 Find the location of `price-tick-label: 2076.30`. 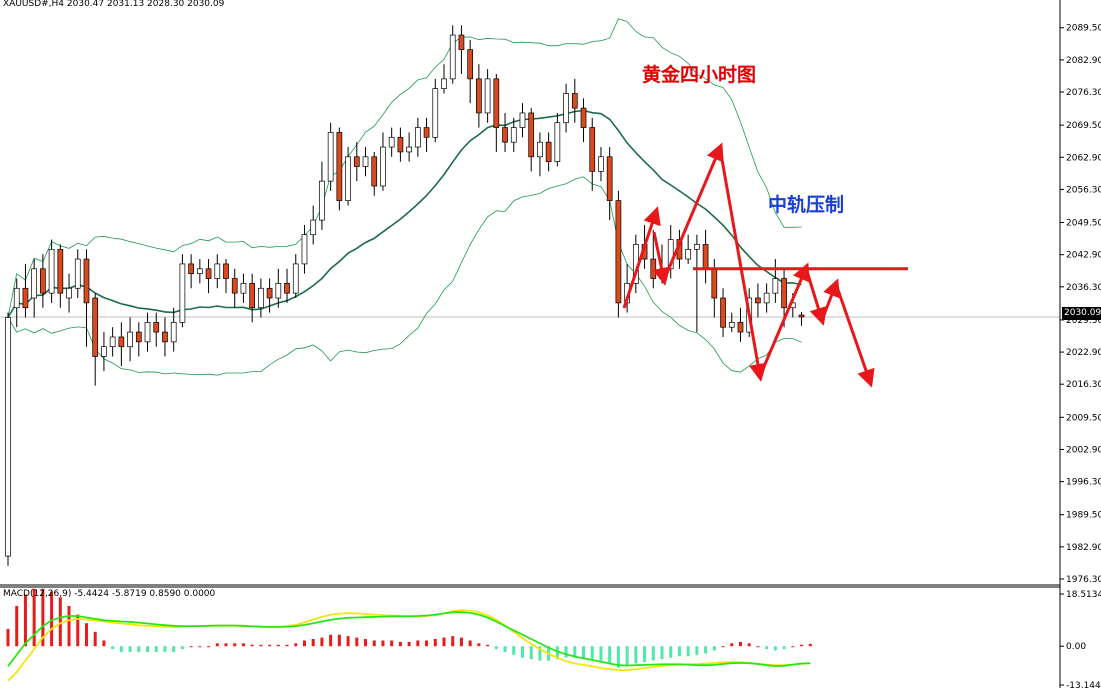

price-tick-label: 2076.30 is located at coordinates (1083, 93).